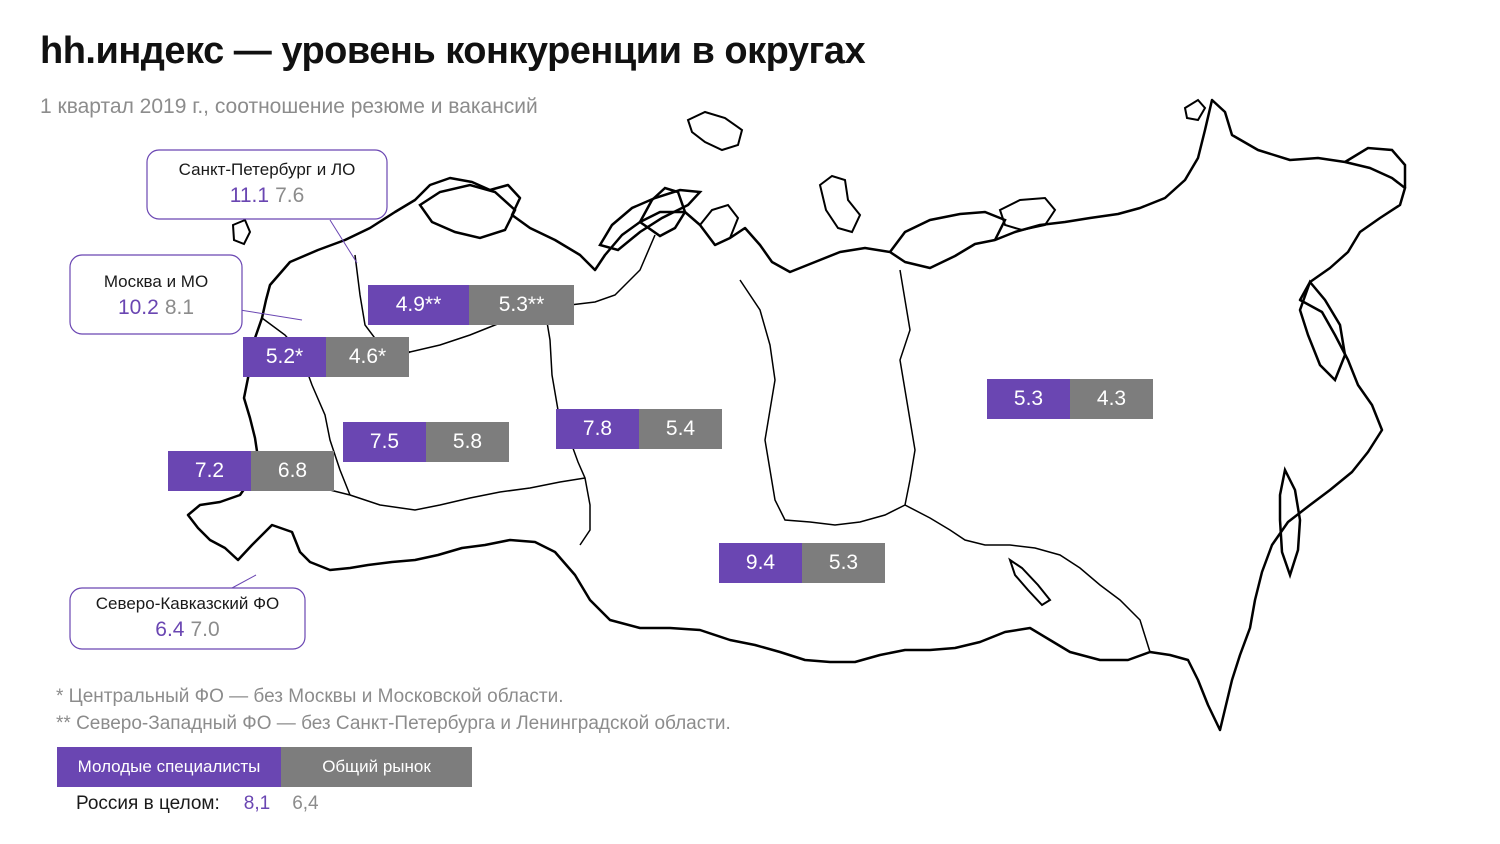  Describe the element at coordinates (597, 429) in the screenshot. I see `ural-young-value: 7.8` at that location.